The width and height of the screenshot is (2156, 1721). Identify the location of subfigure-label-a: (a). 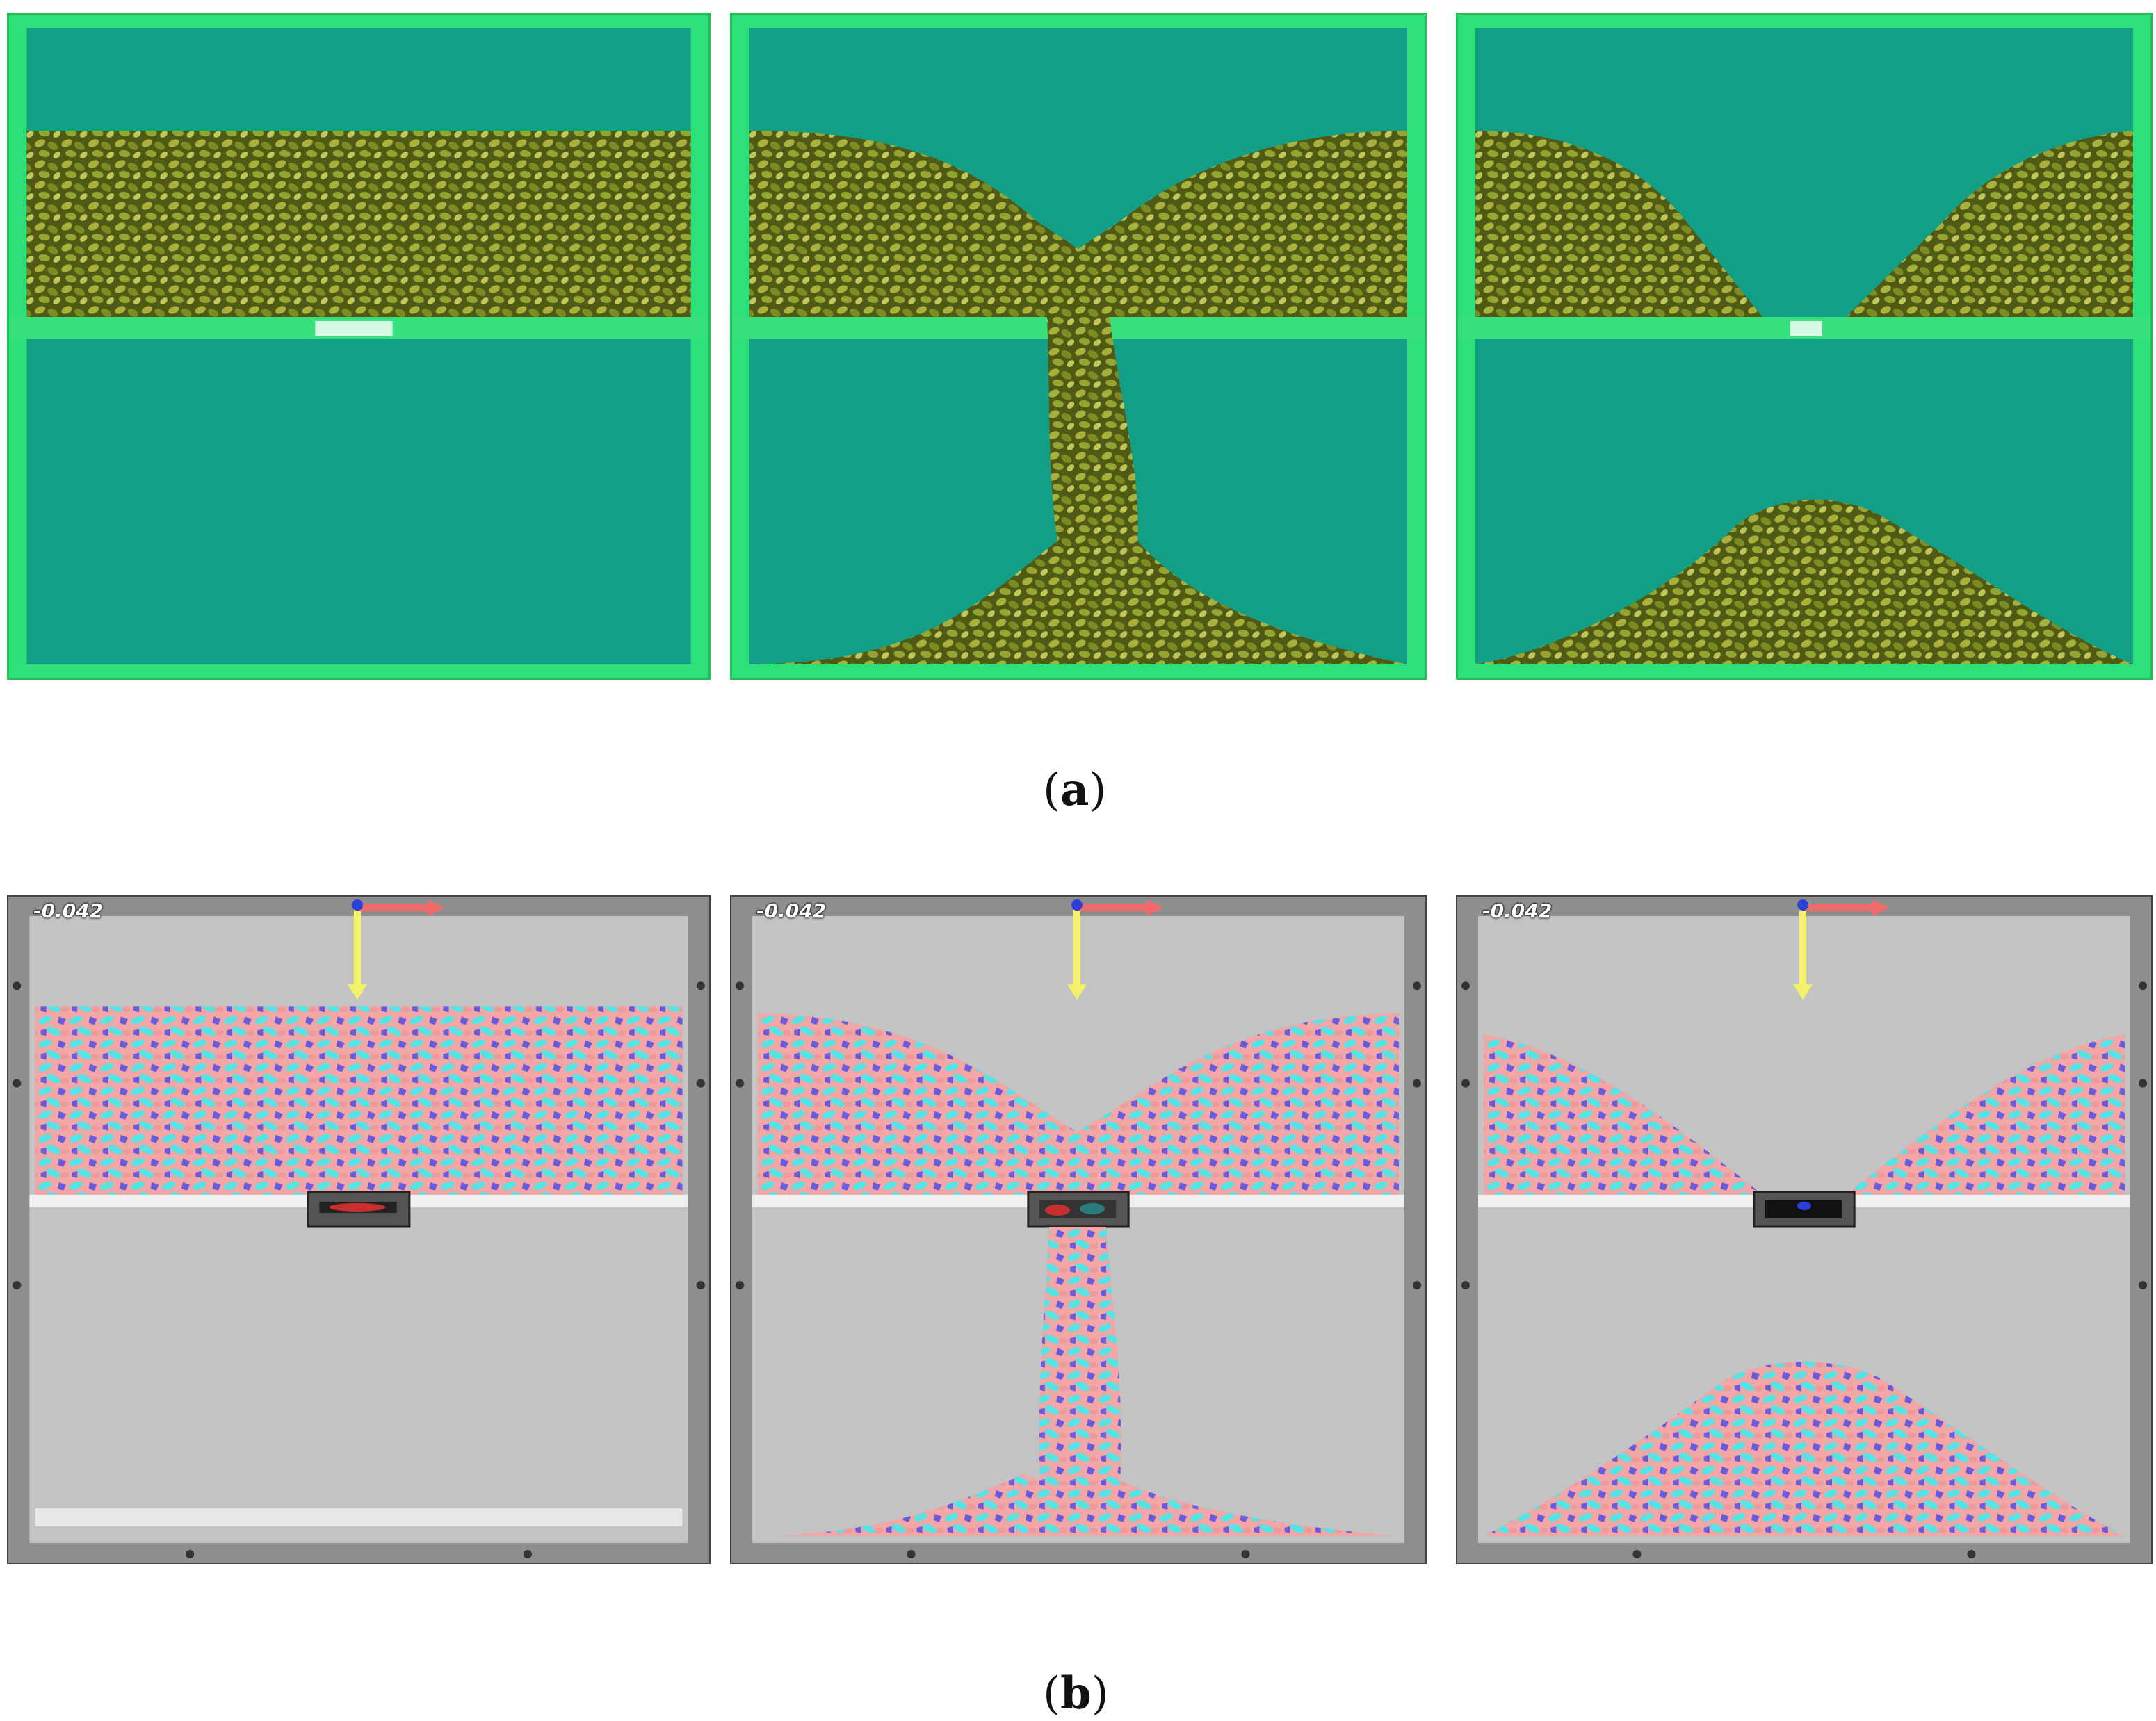
(1074, 791).